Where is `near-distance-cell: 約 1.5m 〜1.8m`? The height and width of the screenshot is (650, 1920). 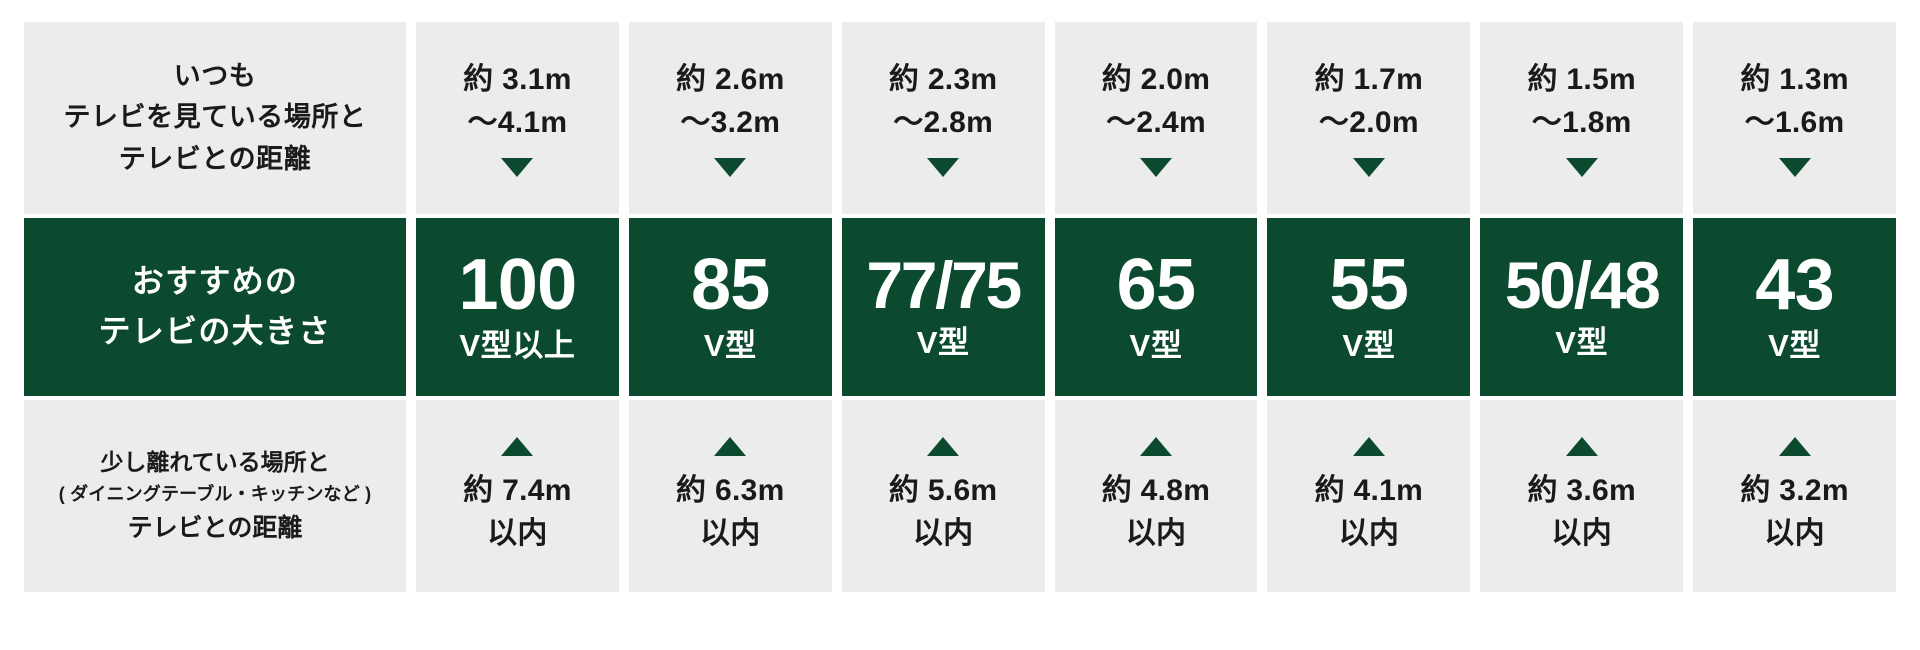 near-distance-cell: 約 1.5m 〜1.8m is located at coordinates (1582, 118).